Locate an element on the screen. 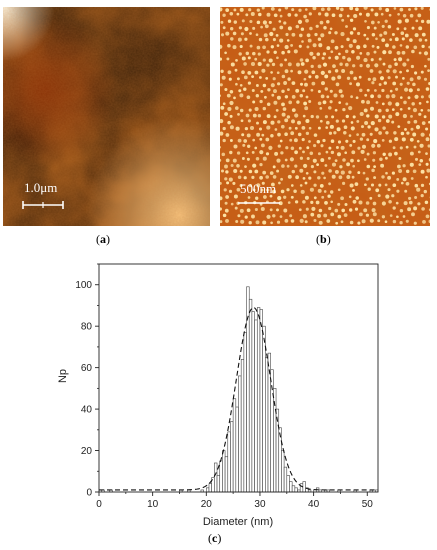  caption-c-letter: c is located at coordinates (215, 538).